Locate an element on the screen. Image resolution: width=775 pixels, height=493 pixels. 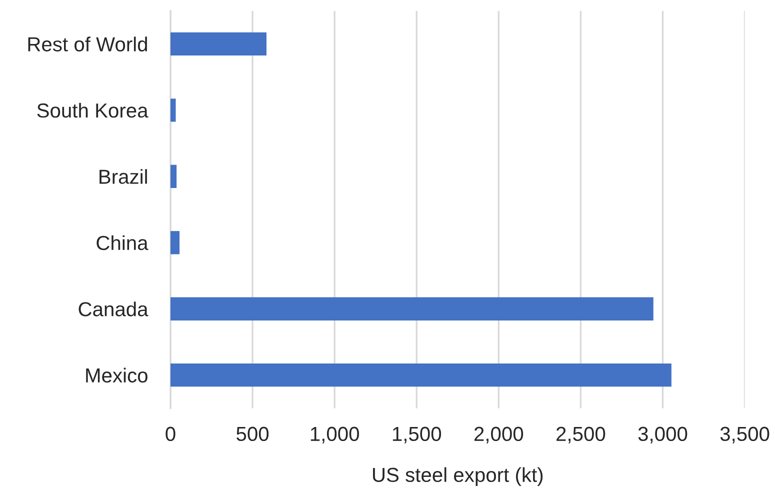
x-tick-label: 0 is located at coordinates (171, 434).